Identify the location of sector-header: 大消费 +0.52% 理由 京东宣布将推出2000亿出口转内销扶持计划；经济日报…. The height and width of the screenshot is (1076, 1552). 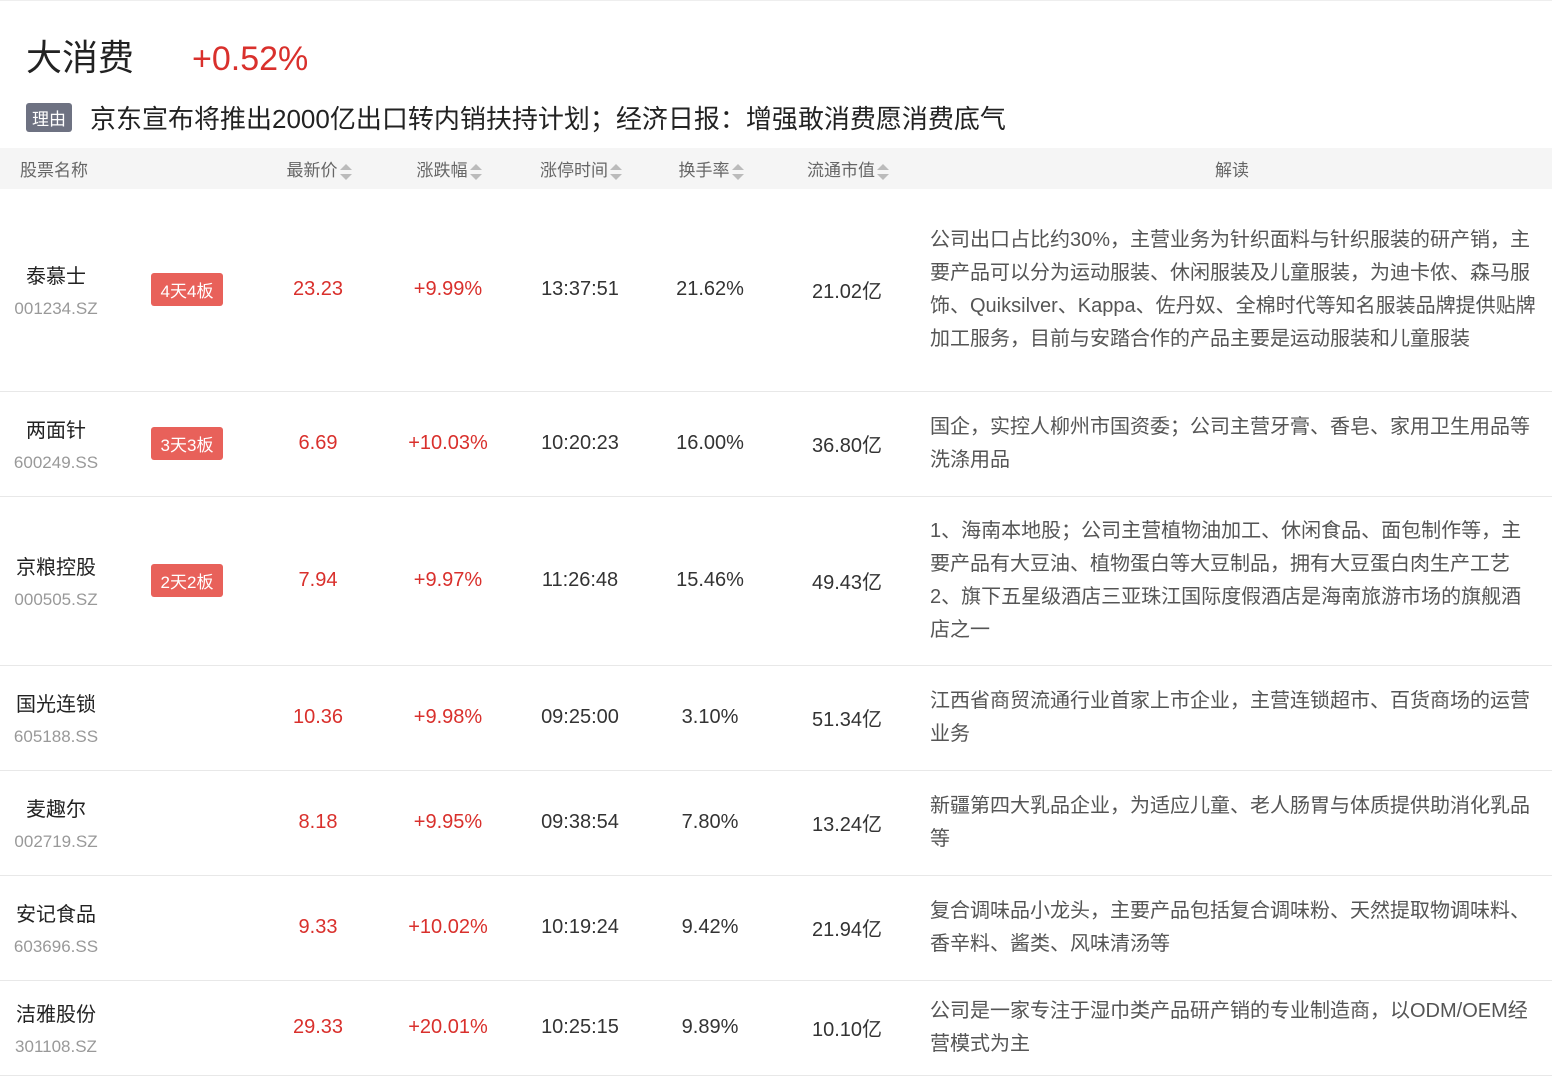
(776, 74).